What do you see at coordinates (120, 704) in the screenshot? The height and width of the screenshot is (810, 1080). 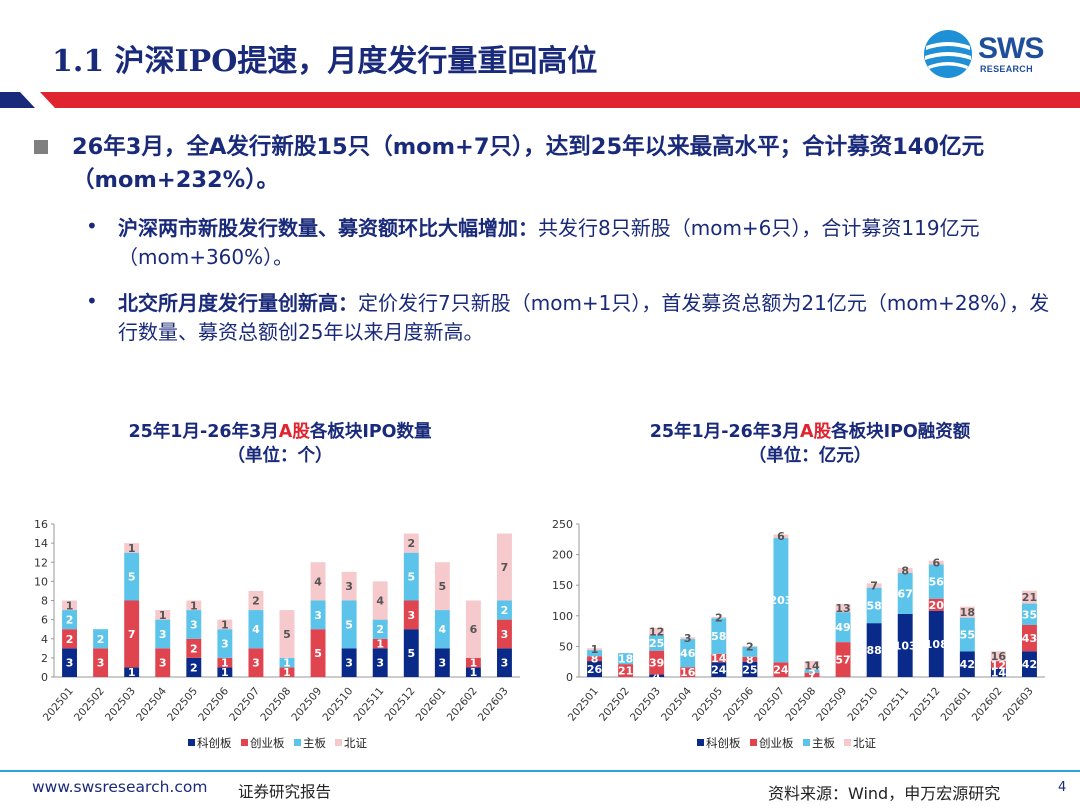 I see `x-tick-label: 202503` at bounding box center [120, 704].